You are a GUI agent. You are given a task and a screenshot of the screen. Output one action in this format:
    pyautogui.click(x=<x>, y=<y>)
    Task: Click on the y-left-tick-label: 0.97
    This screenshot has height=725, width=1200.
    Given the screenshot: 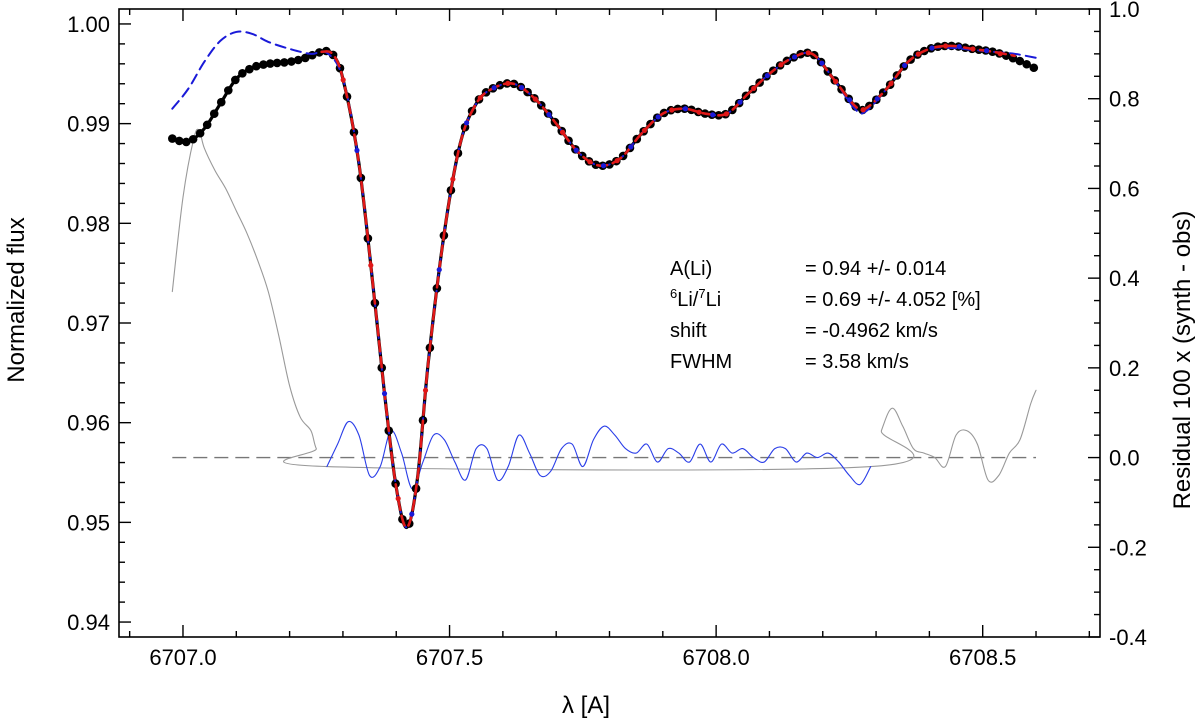 What is the action you would take?
    pyautogui.click(x=88, y=323)
    